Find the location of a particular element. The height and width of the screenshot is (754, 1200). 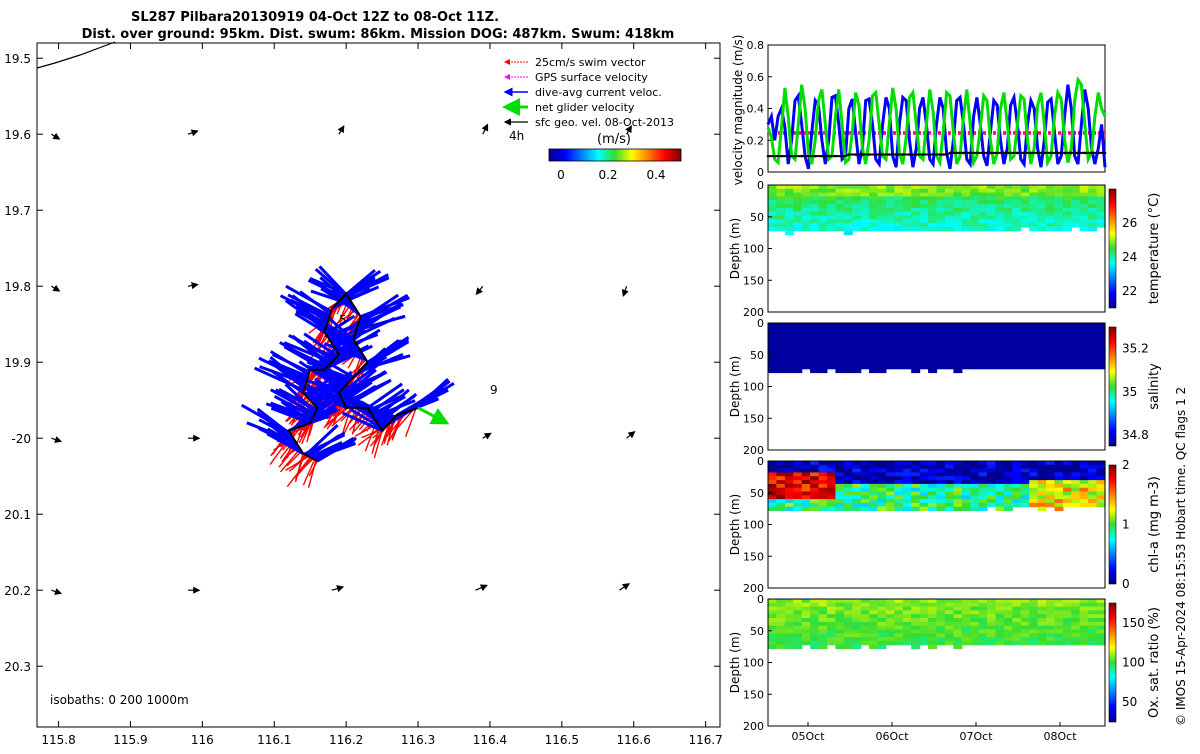

map-x-tick-label: 116.2 is located at coordinates (346, 740).